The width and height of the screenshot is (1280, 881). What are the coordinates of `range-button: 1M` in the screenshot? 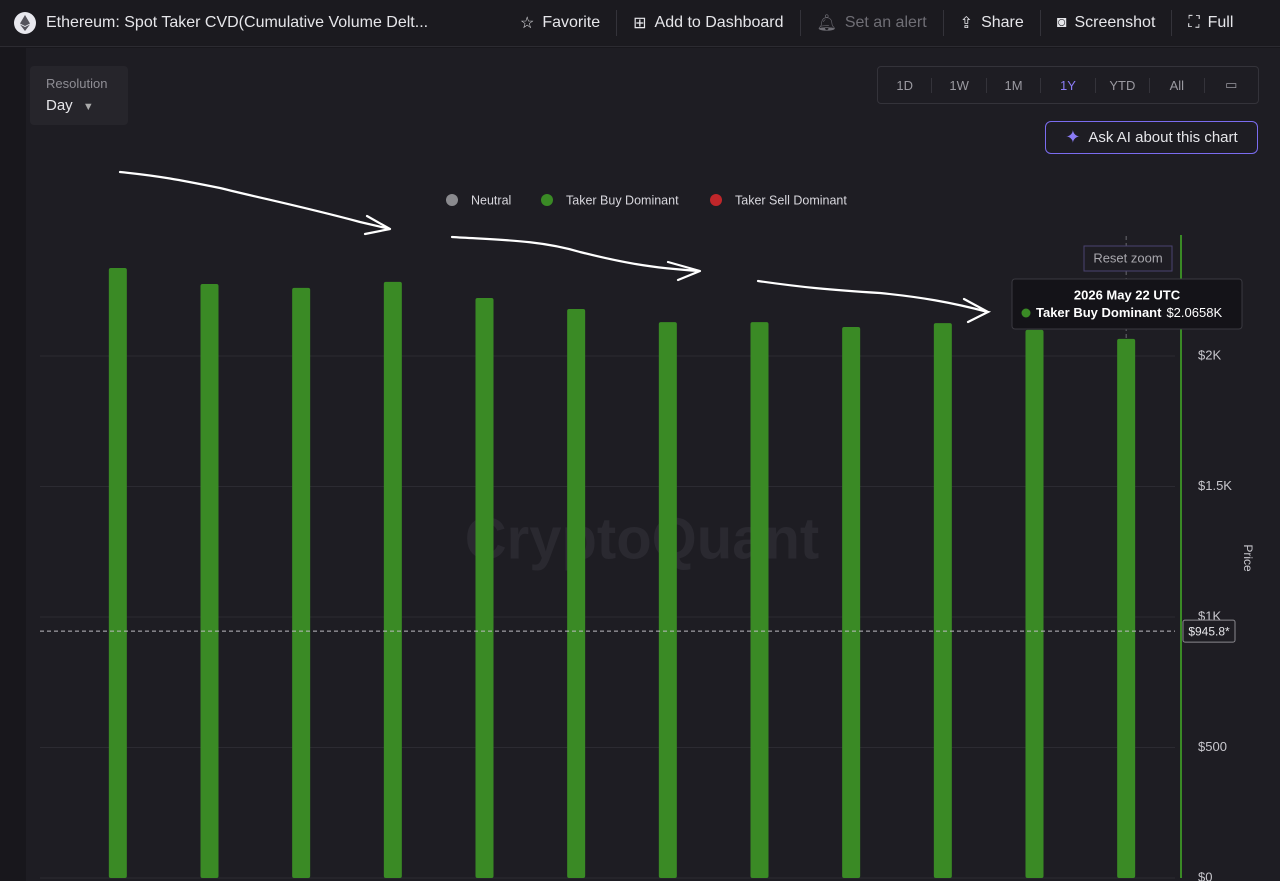 It's located at (1014, 85).